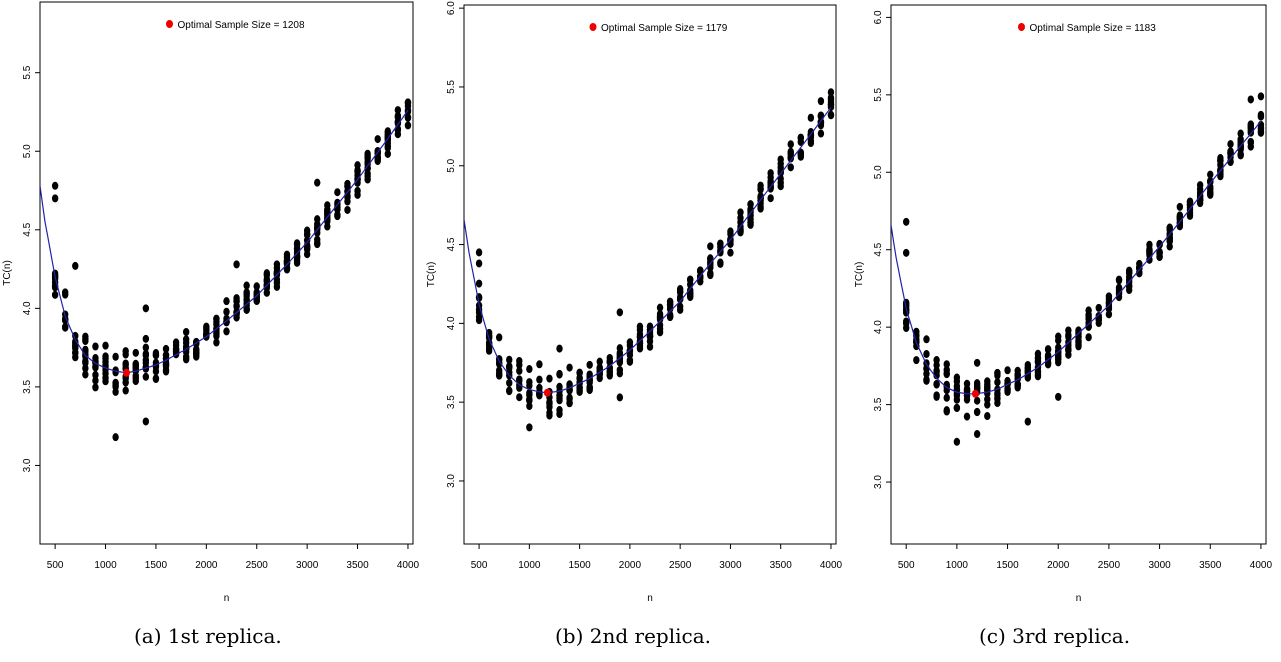 The height and width of the screenshot is (662, 1281). What do you see at coordinates (878, 404) in the screenshot?
I see `y-tick-label: 3.5` at bounding box center [878, 404].